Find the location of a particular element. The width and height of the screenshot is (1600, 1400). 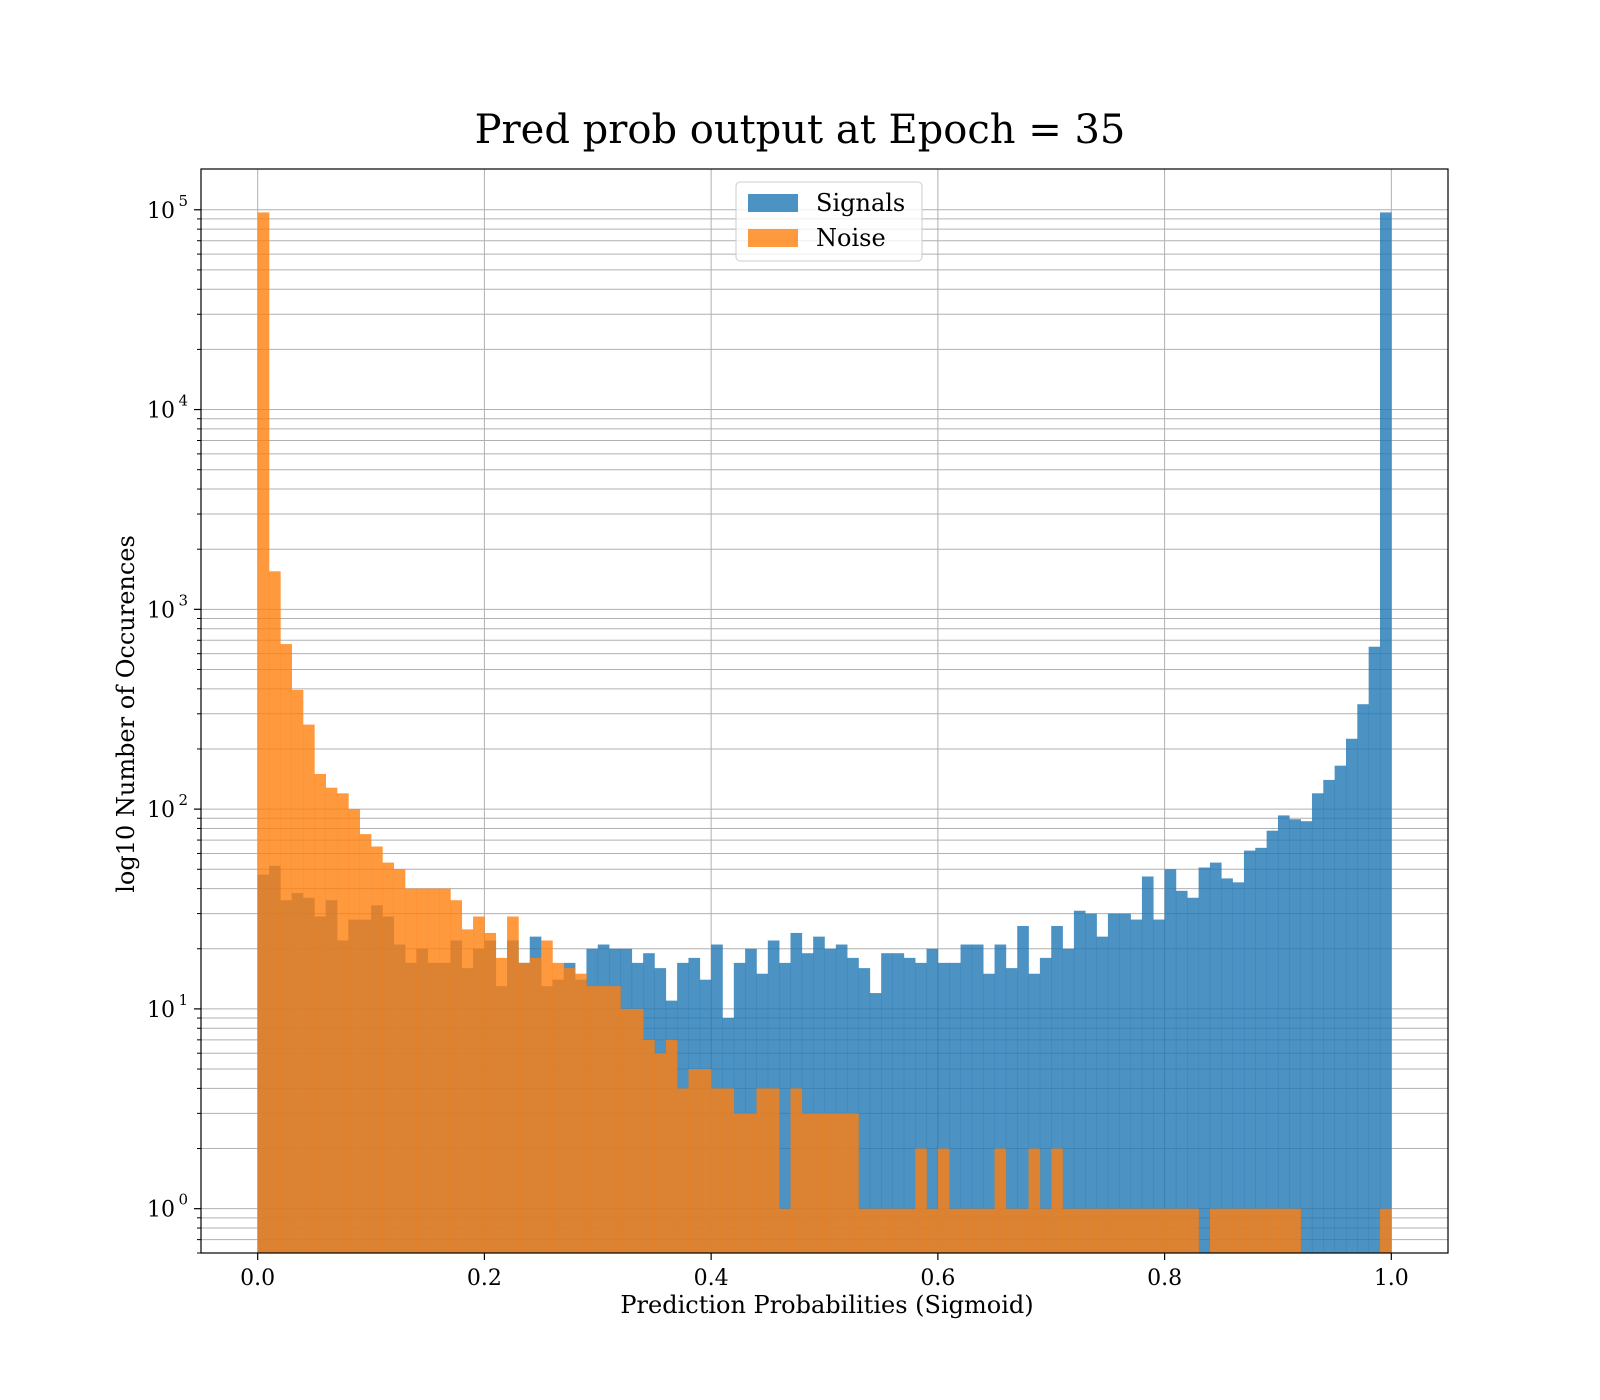

y-tick-exponent: 1 is located at coordinates (183, 1000).